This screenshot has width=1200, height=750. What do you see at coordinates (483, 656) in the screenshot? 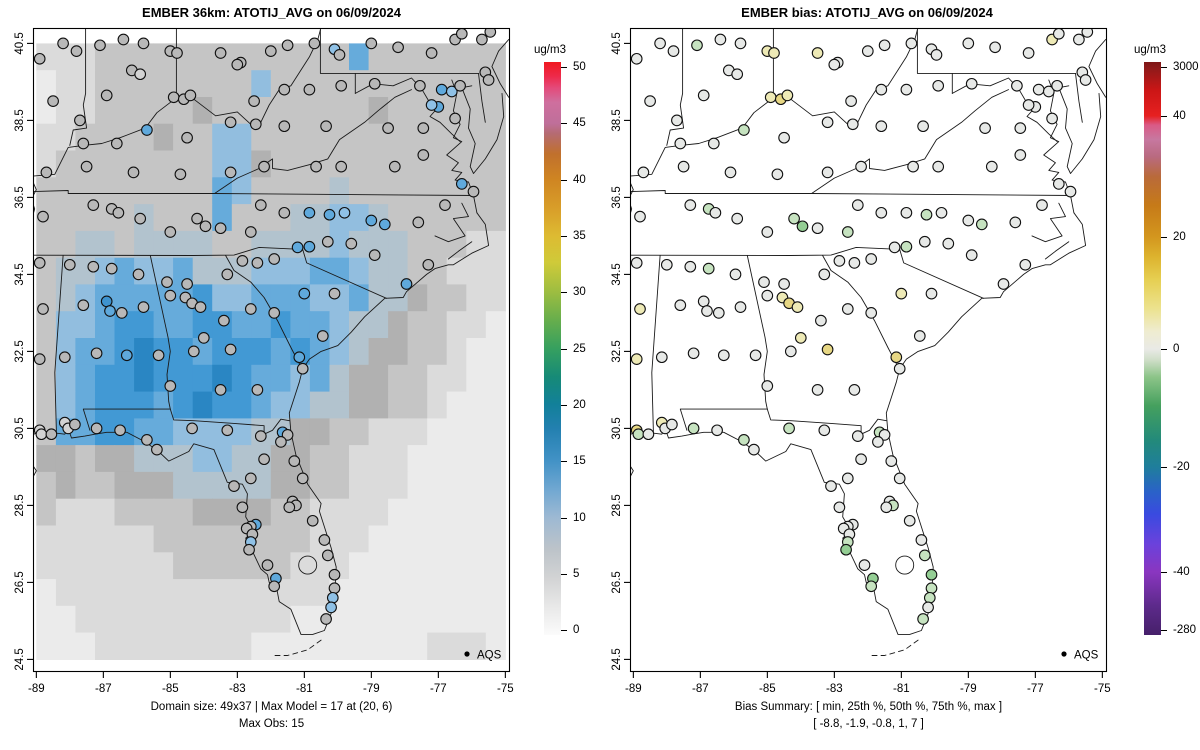
I see `aqs-legend: AQS` at bounding box center [483, 656].